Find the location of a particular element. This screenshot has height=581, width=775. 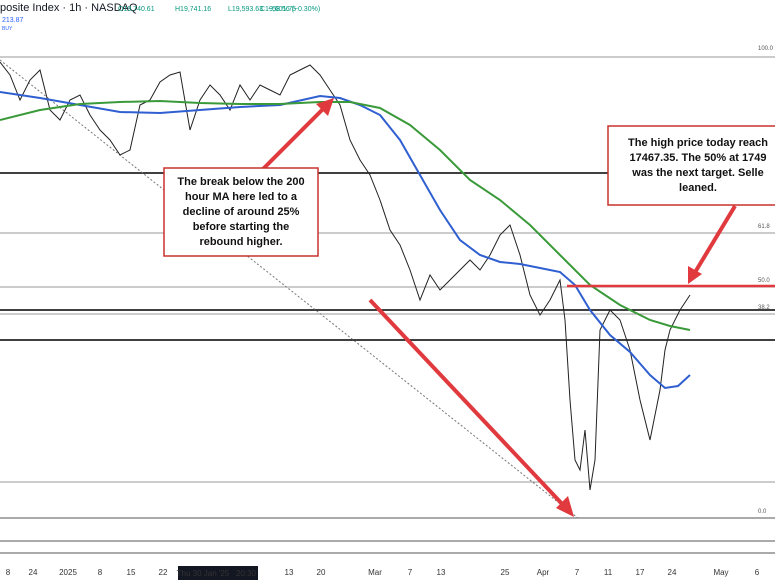

x-tick-label: 25 is located at coordinates (505, 572).